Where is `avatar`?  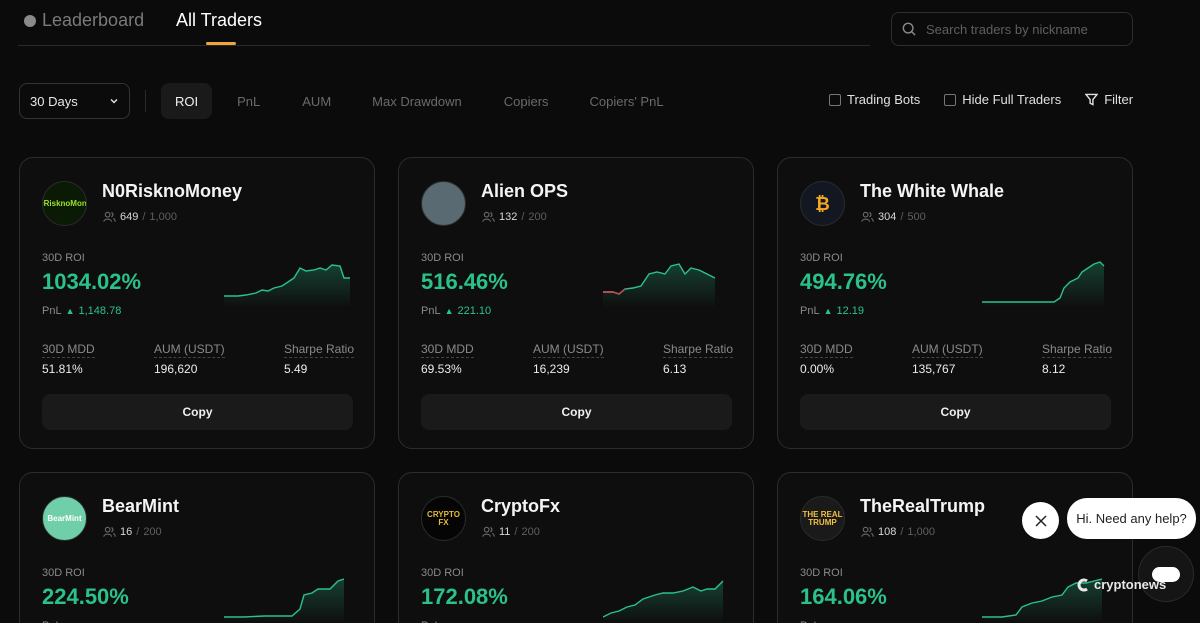 avatar is located at coordinates (443, 203).